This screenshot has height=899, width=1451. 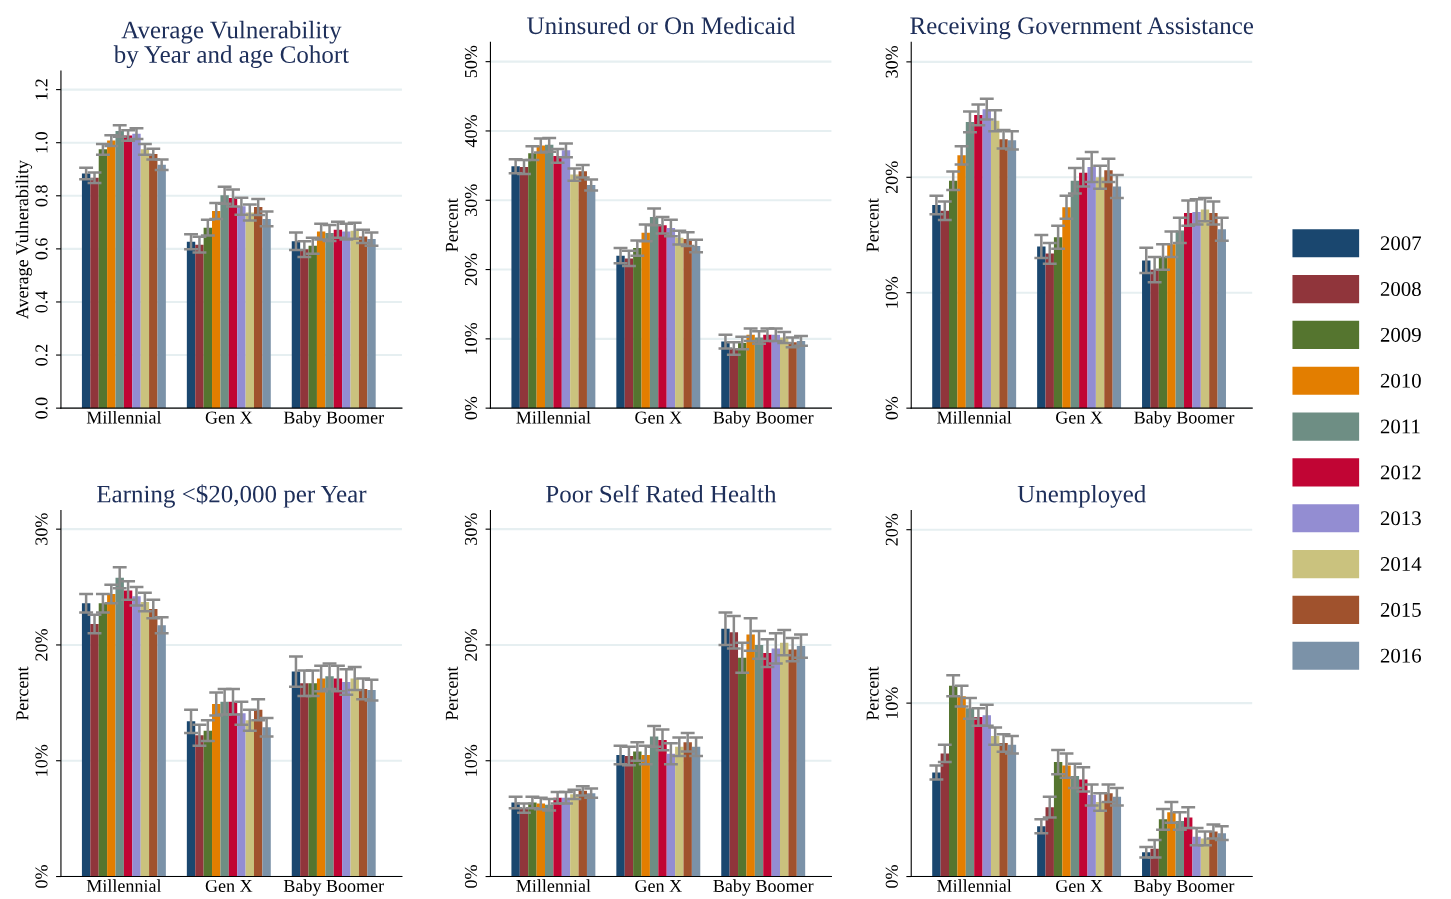 I want to click on y-tick-label: 1.0, so click(x=41, y=142).